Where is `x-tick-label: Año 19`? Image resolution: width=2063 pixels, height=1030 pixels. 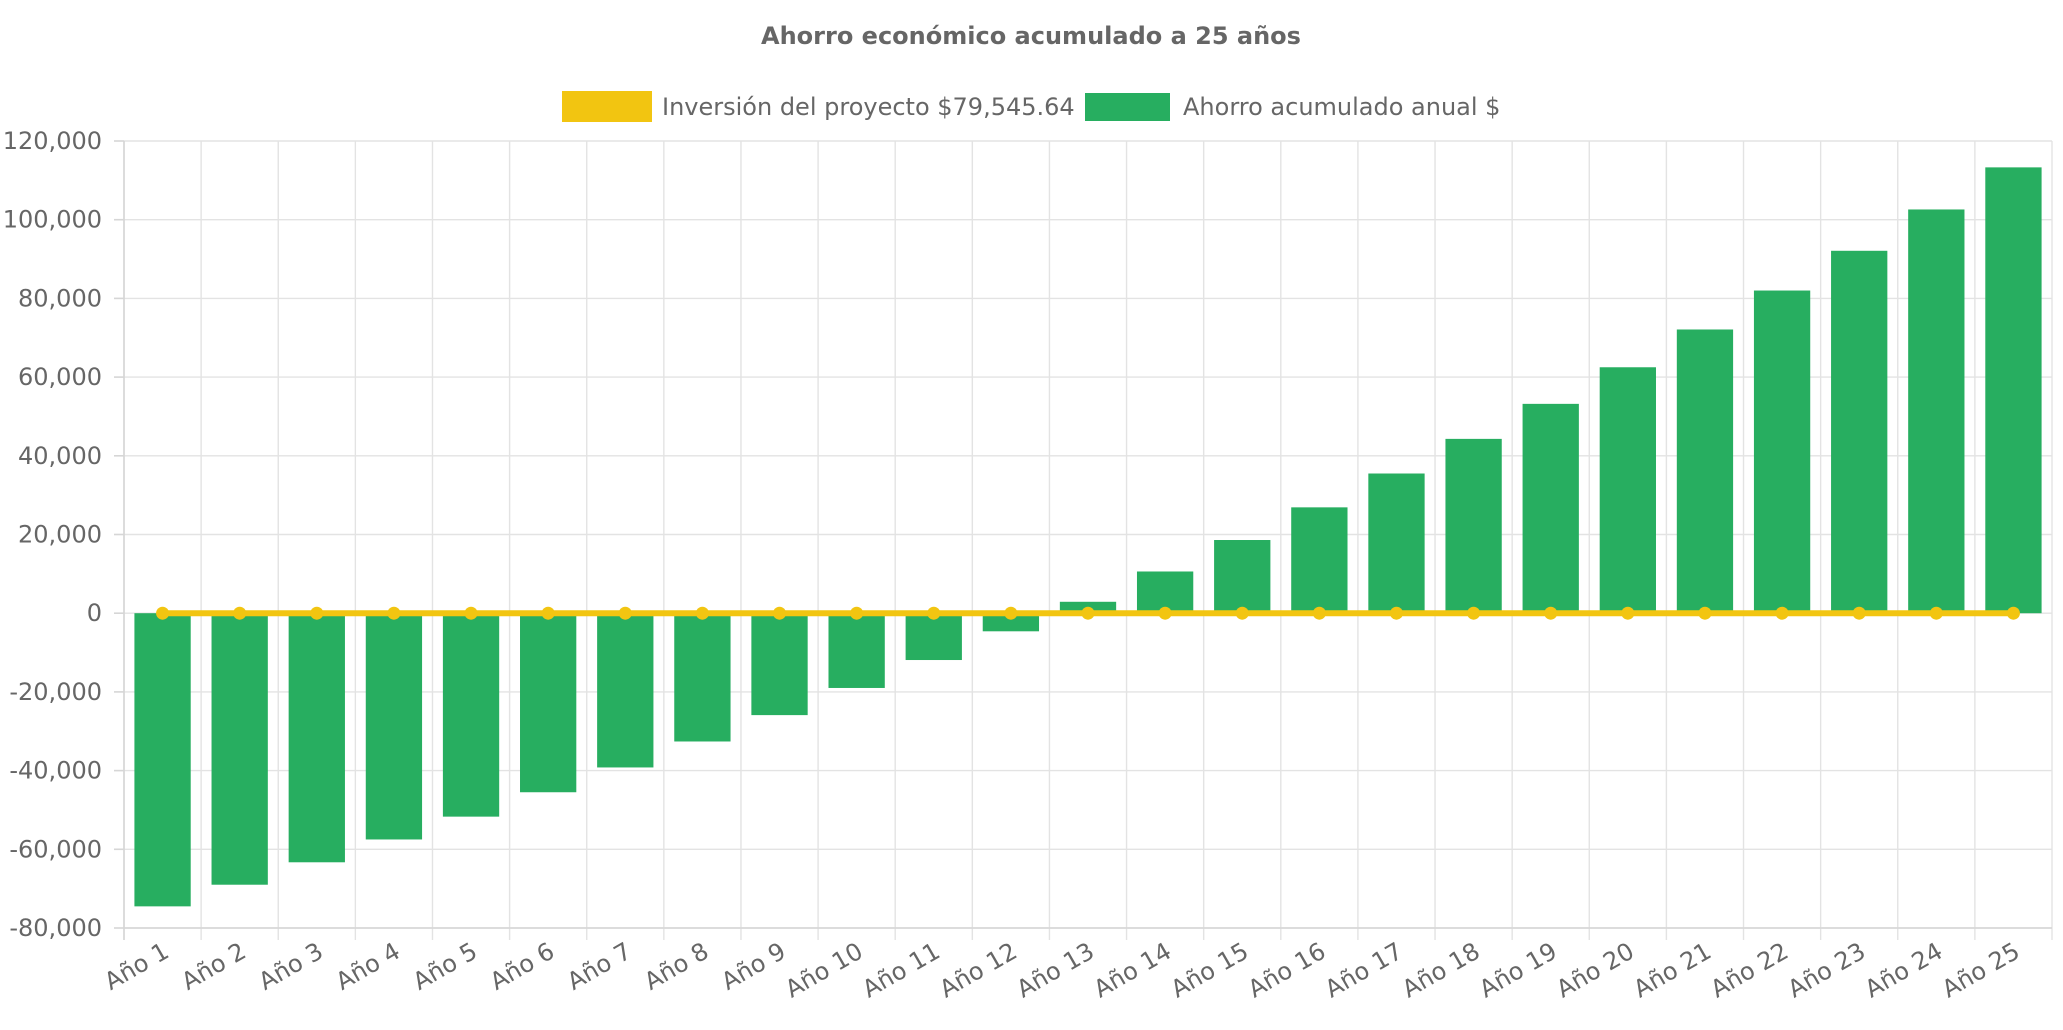 x-tick-label: Año 19 is located at coordinates (1518, 970).